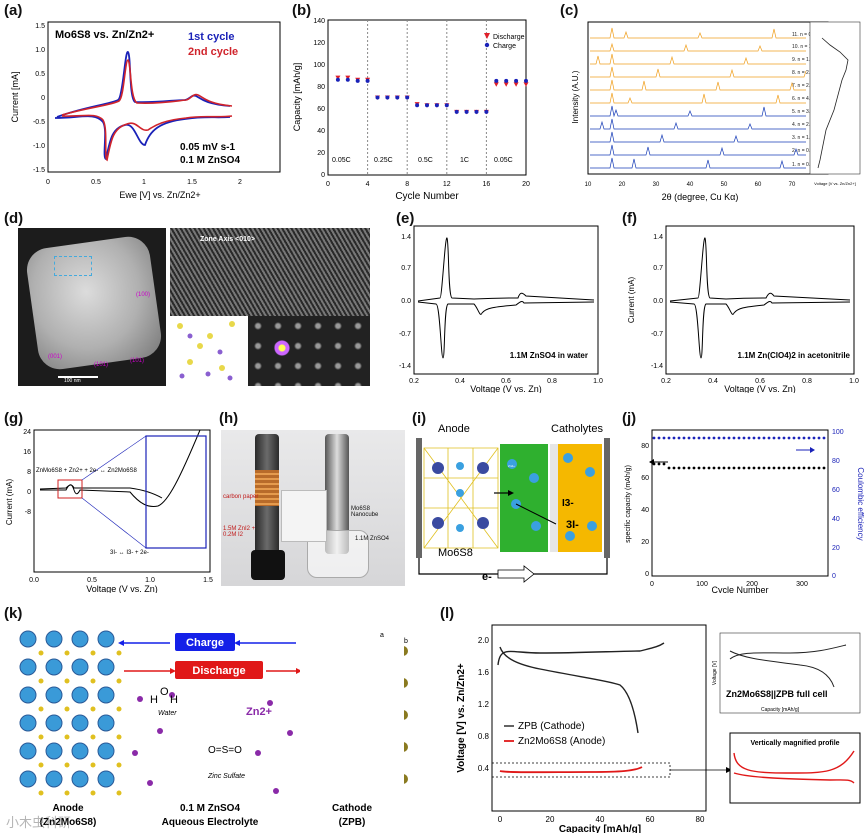 The width and height of the screenshot is (866, 838). Describe the element at coordinates (227, 239) in the screenshot. I see `zone-axis-label: Zone Axis <010>` at that location.